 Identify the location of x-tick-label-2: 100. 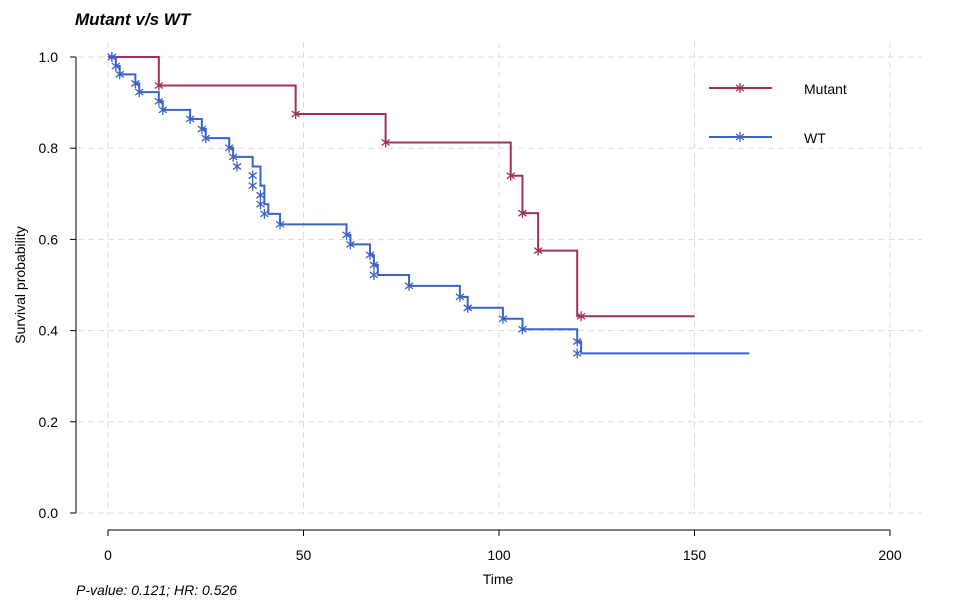
(499, 555).